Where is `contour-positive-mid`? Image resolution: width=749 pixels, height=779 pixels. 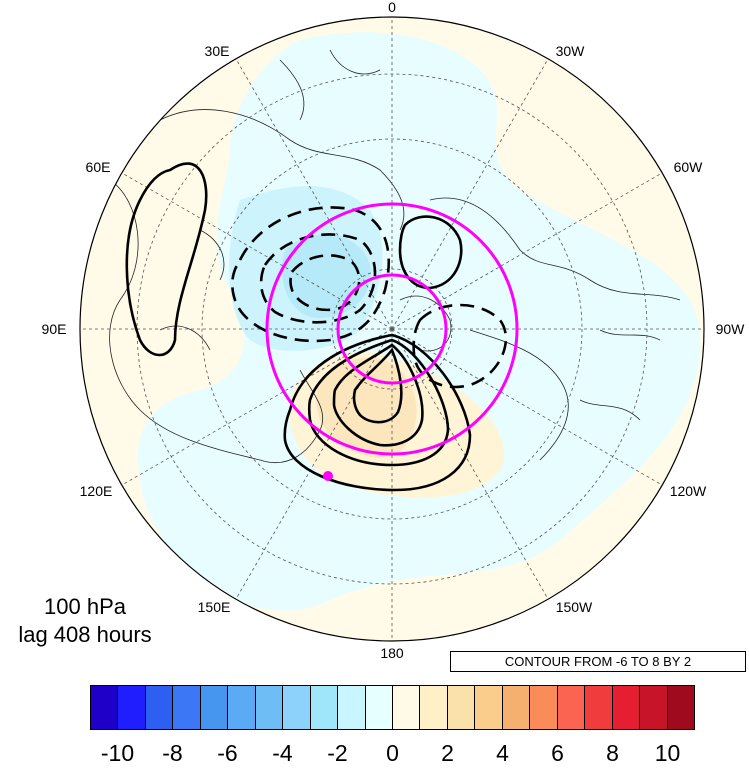 contour-positive-mid is located at coordinates (378, 402).